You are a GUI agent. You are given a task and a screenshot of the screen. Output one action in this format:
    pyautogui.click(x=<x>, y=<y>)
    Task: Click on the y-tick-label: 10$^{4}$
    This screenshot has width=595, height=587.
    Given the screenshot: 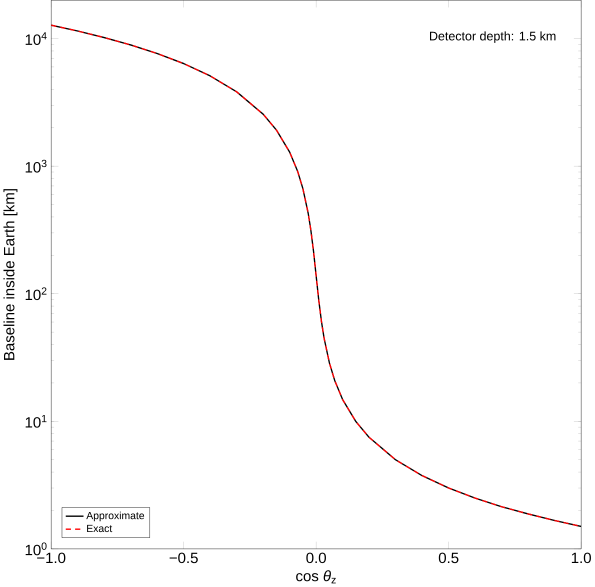 What is the action you would take?
    pyautogui.click(x=36, y=39)
    